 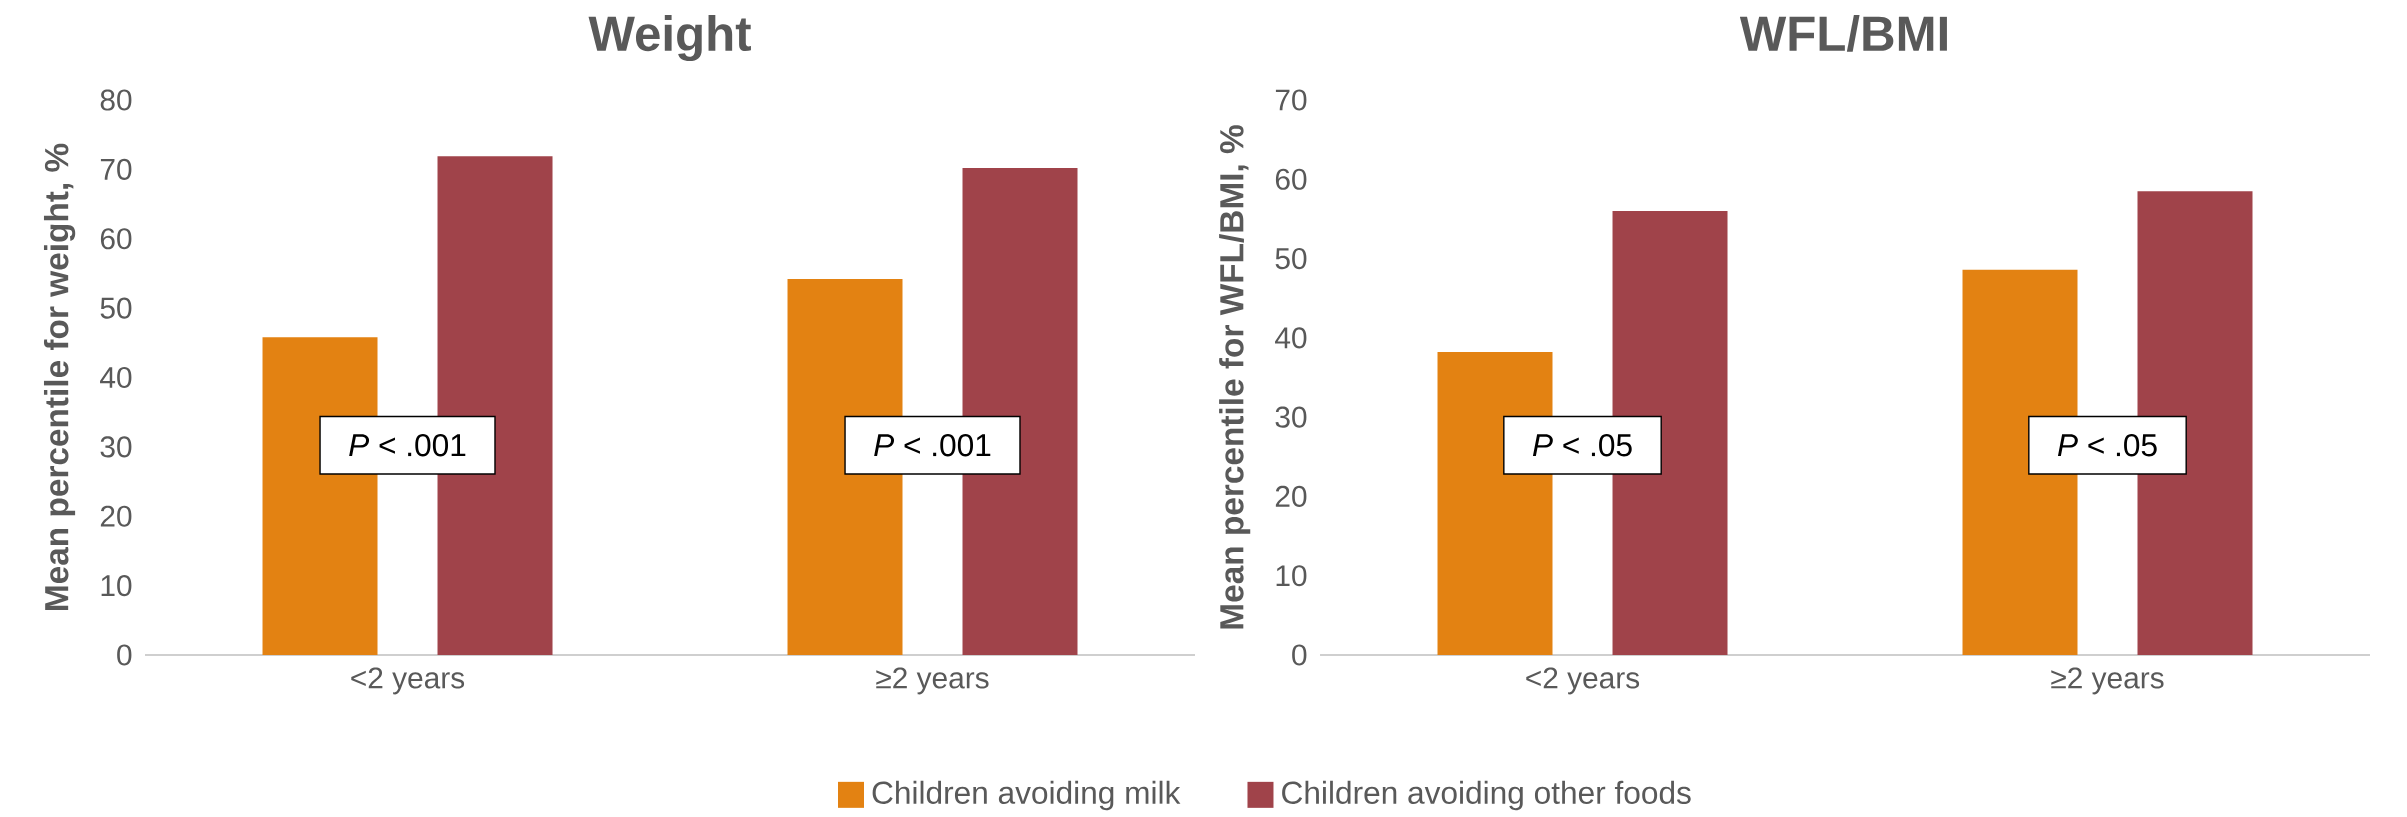 I want to click on legend-label: Children avoiding other foods, so click(x=1486, y=795).